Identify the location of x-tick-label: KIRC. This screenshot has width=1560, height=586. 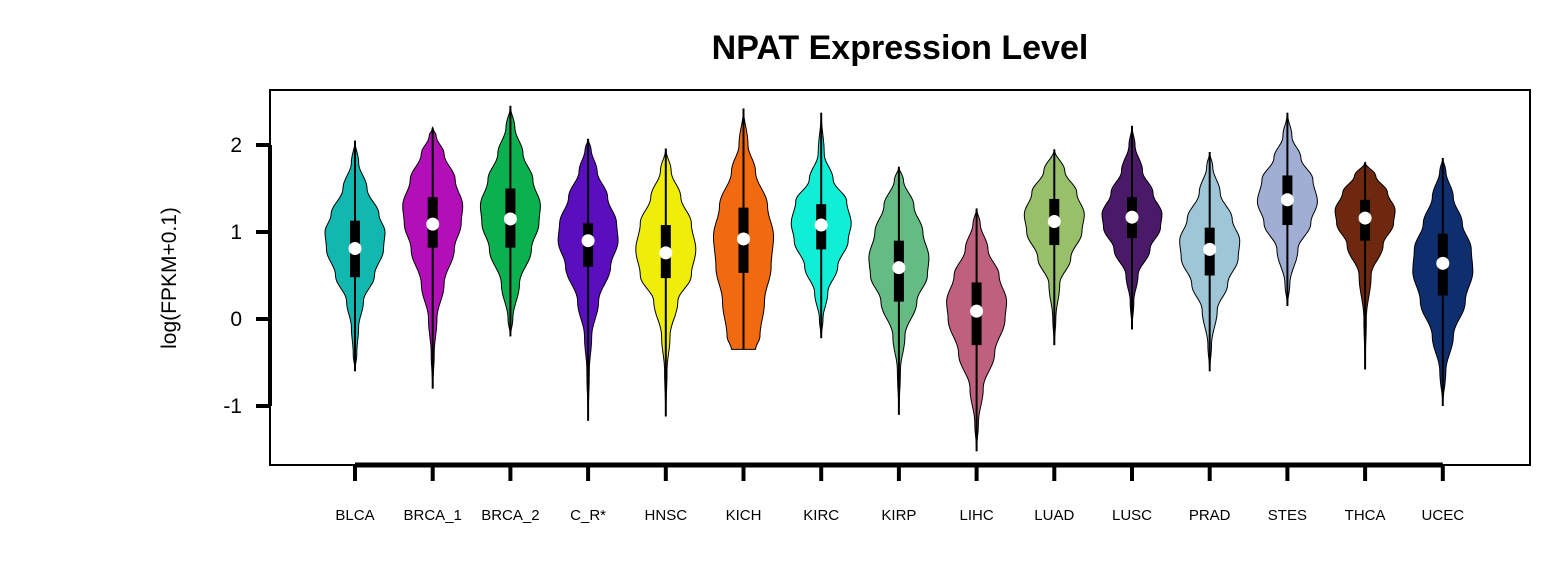
(821, 515).